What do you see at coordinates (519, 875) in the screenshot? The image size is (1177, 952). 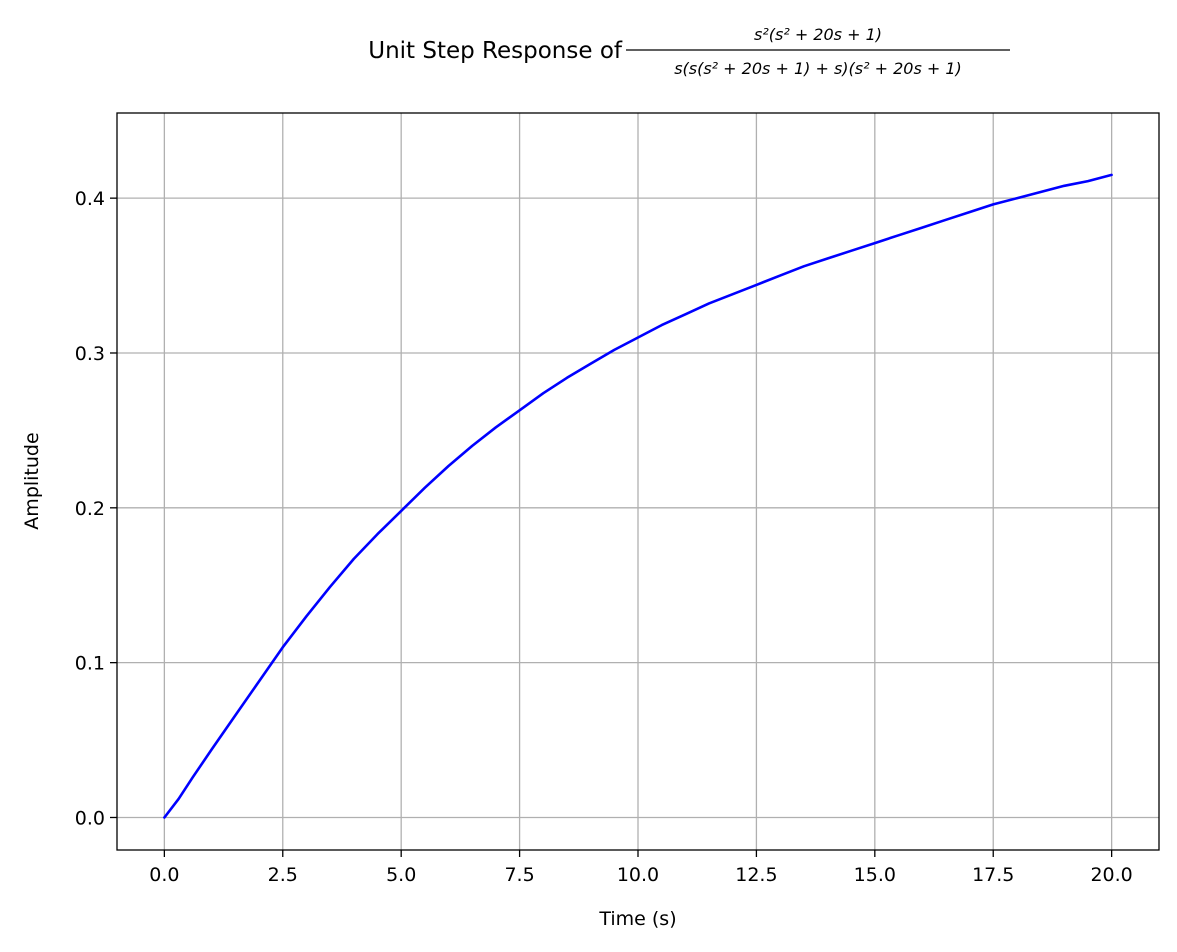 I see `x-tick-label: 7.5` at bounding box center [519, 875].